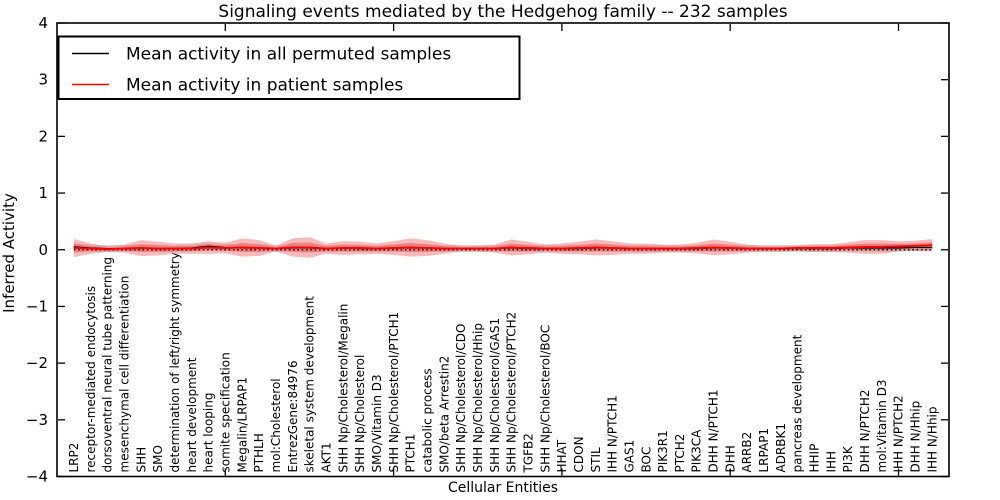  What do you see at coordinates (158, 458) in the screenshot?
I see `x-tick-label: SMO` at bounding box center [158, 458].